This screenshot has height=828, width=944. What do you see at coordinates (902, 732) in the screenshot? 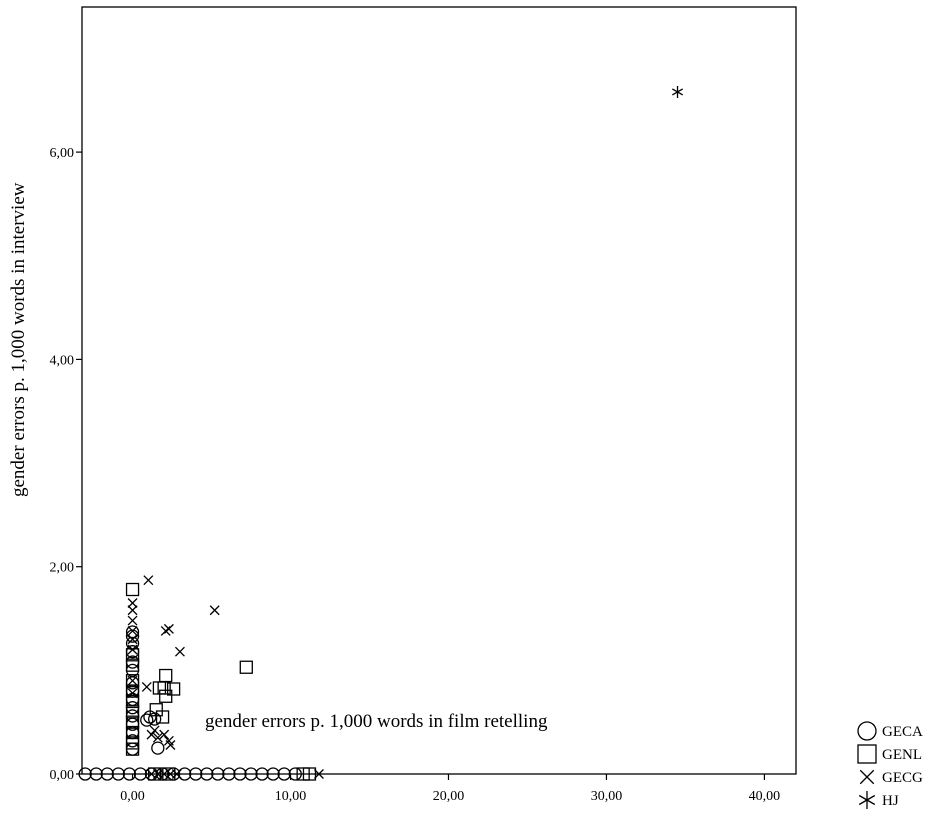
I see `legend-label-geca: GECA` at bounding box center [902, 732].